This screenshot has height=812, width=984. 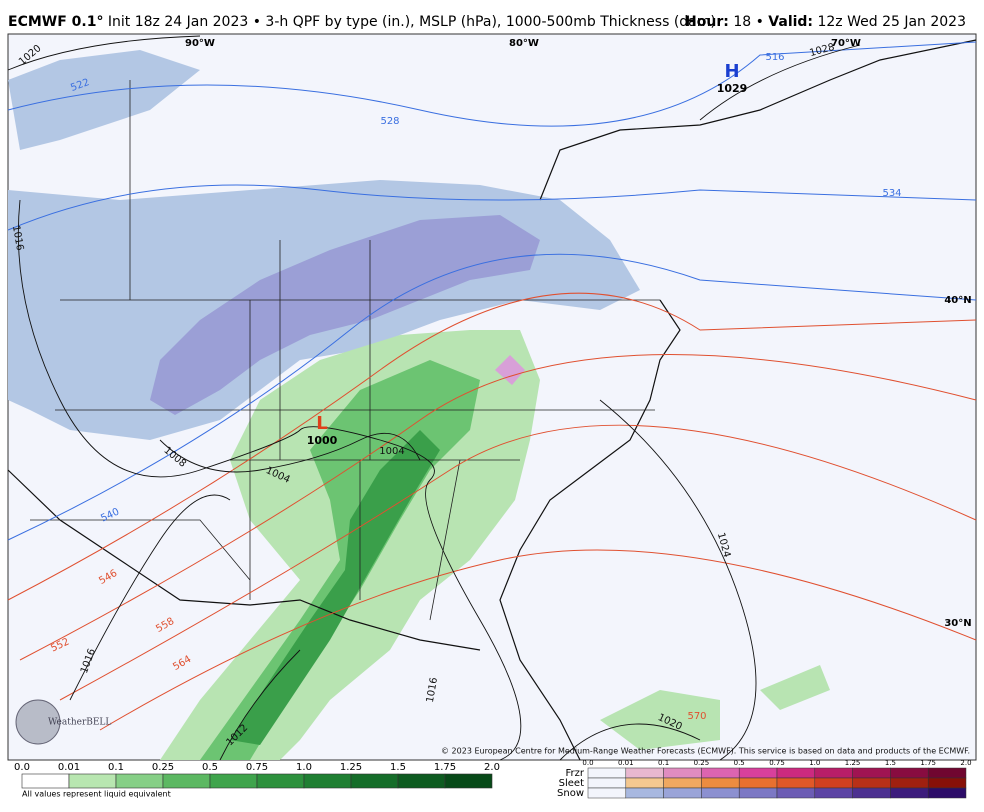 What do you see at coordinates (846, 43) in the screenshot?
I see `grid-label: 70°W` at bounding box center [846, 43].